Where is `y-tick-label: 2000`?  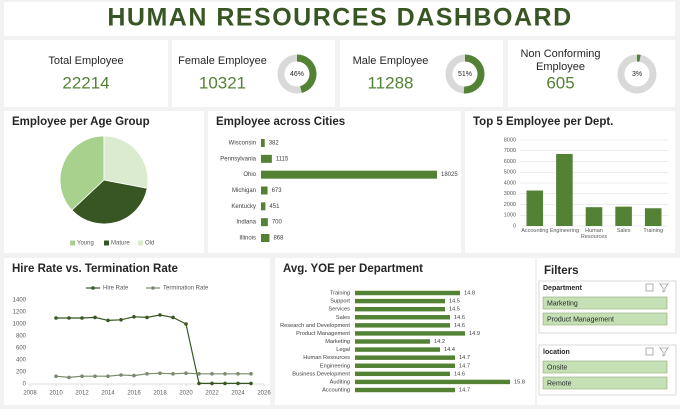 y-tick-label: 2000 is located at coordinates (510, 205).